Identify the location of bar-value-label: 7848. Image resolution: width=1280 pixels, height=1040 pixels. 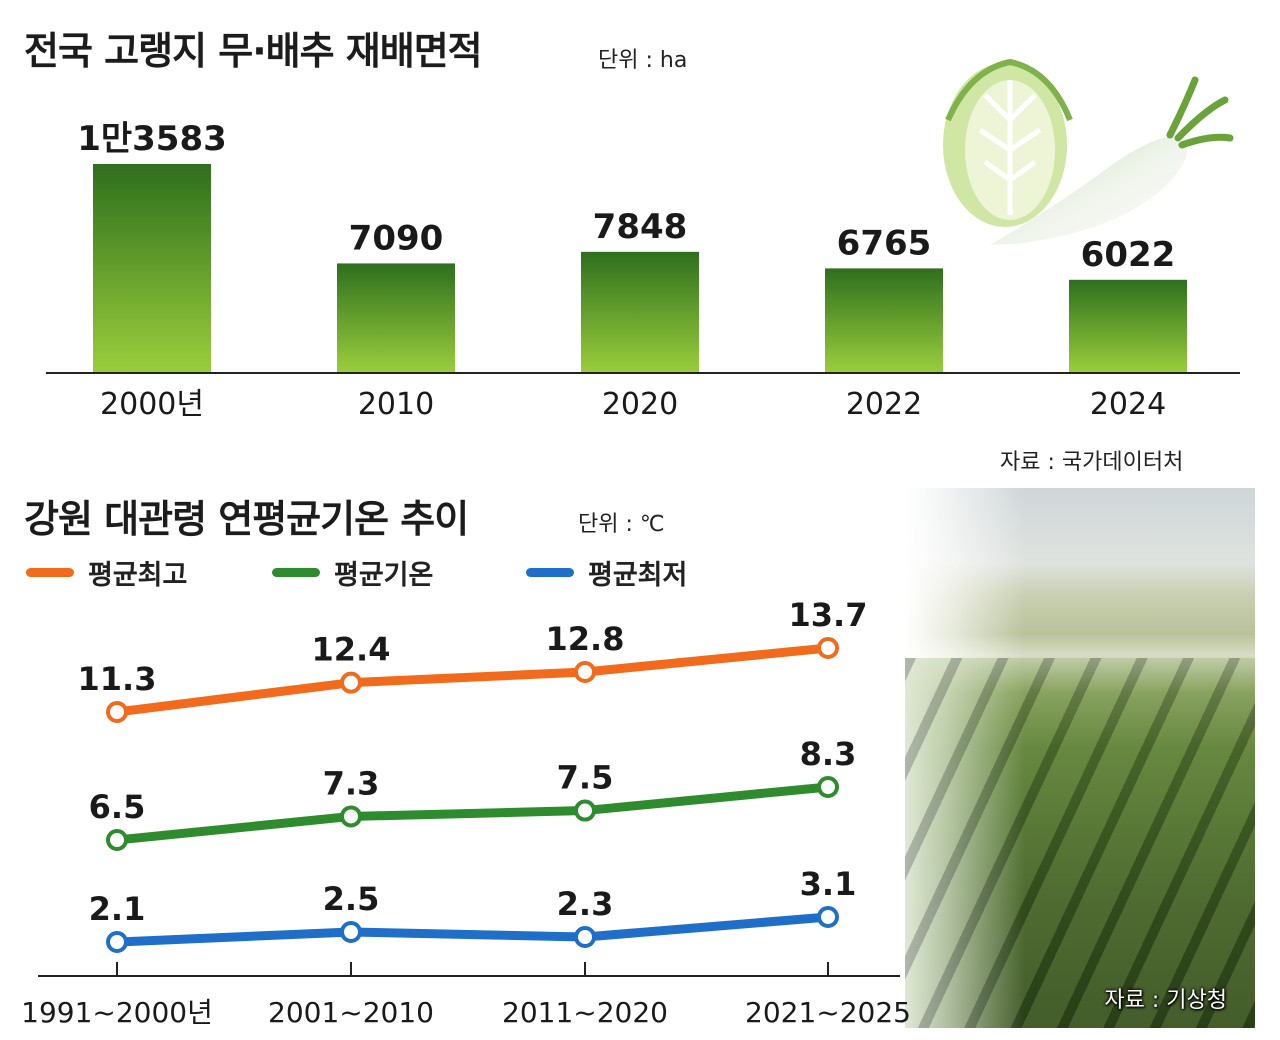
(640, 227).